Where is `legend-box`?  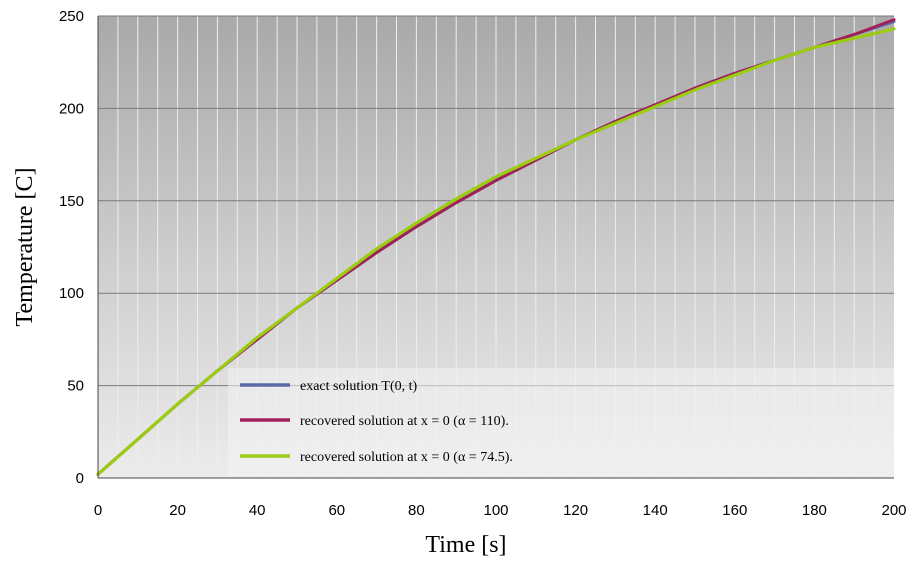
legend-box is located at coordinates (561, 422).